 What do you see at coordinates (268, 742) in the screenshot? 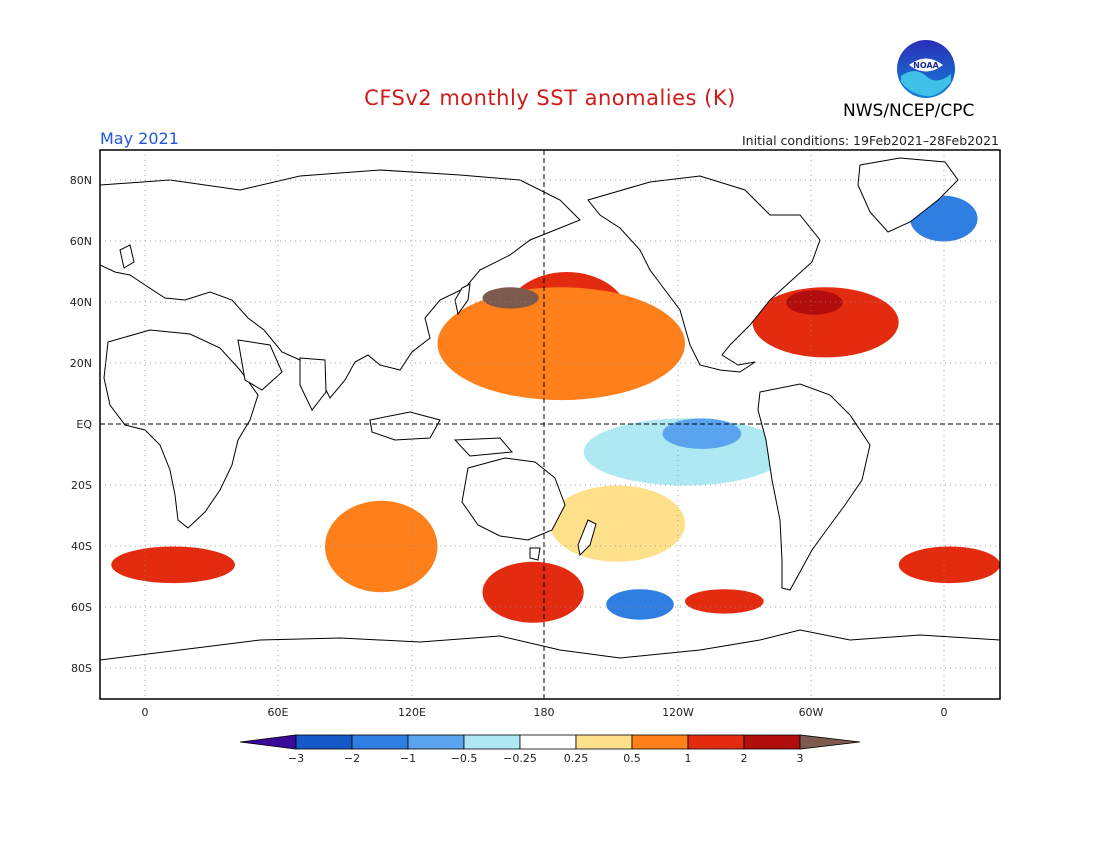
I see `colorbar-min-arrow` at bounding box center [268, 742].